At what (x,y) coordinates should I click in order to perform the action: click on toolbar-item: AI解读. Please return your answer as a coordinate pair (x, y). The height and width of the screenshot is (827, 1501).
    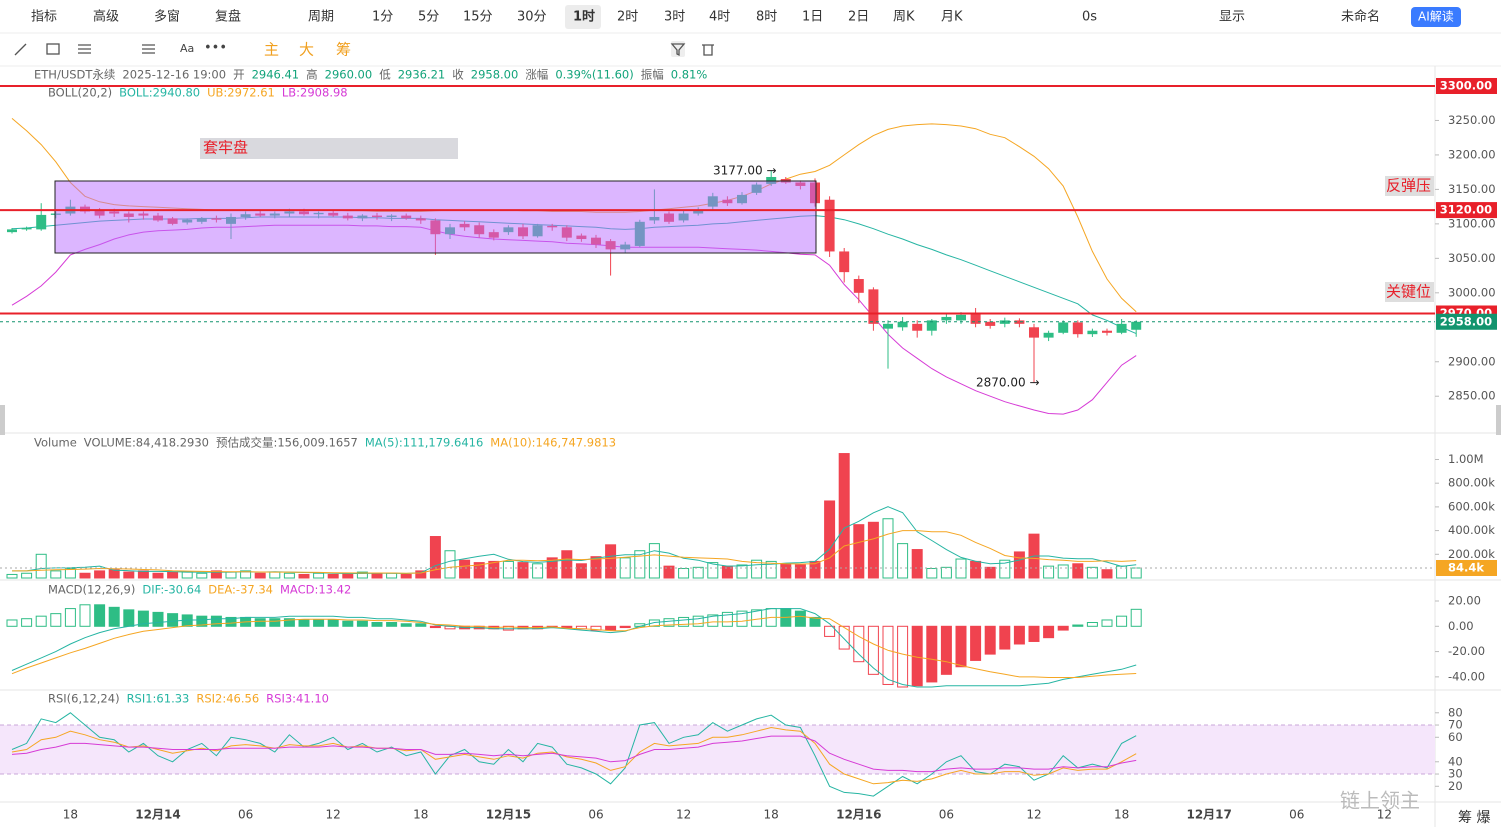
    Looking at the image, I should click on (1436, 17).